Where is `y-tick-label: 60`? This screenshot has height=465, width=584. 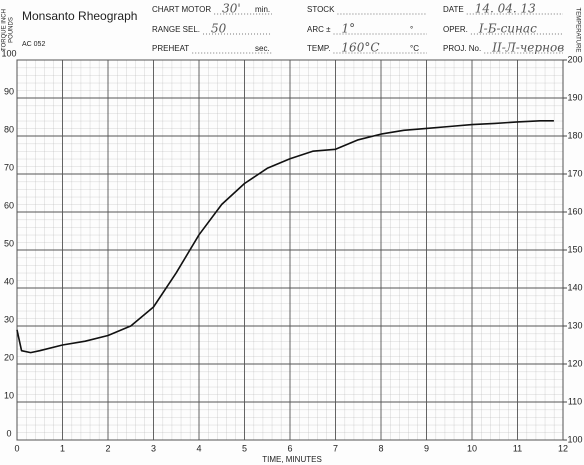 y-tick-label: 60 is located at coordinates (9, 205).